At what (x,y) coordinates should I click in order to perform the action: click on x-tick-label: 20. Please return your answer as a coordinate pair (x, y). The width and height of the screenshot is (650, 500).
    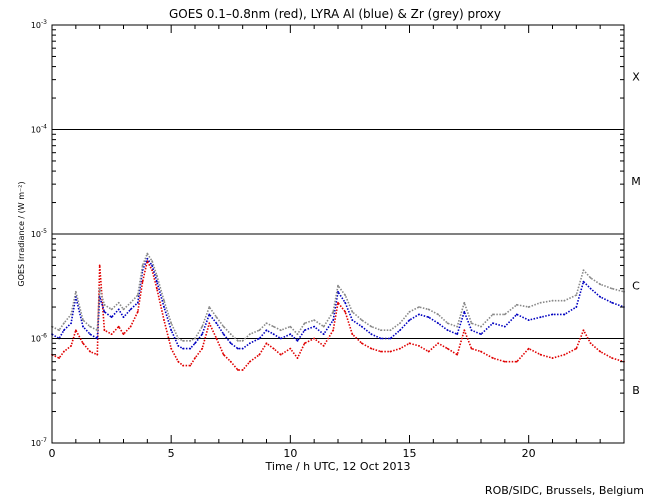
    Looking at the image, I should click on (529, 453).